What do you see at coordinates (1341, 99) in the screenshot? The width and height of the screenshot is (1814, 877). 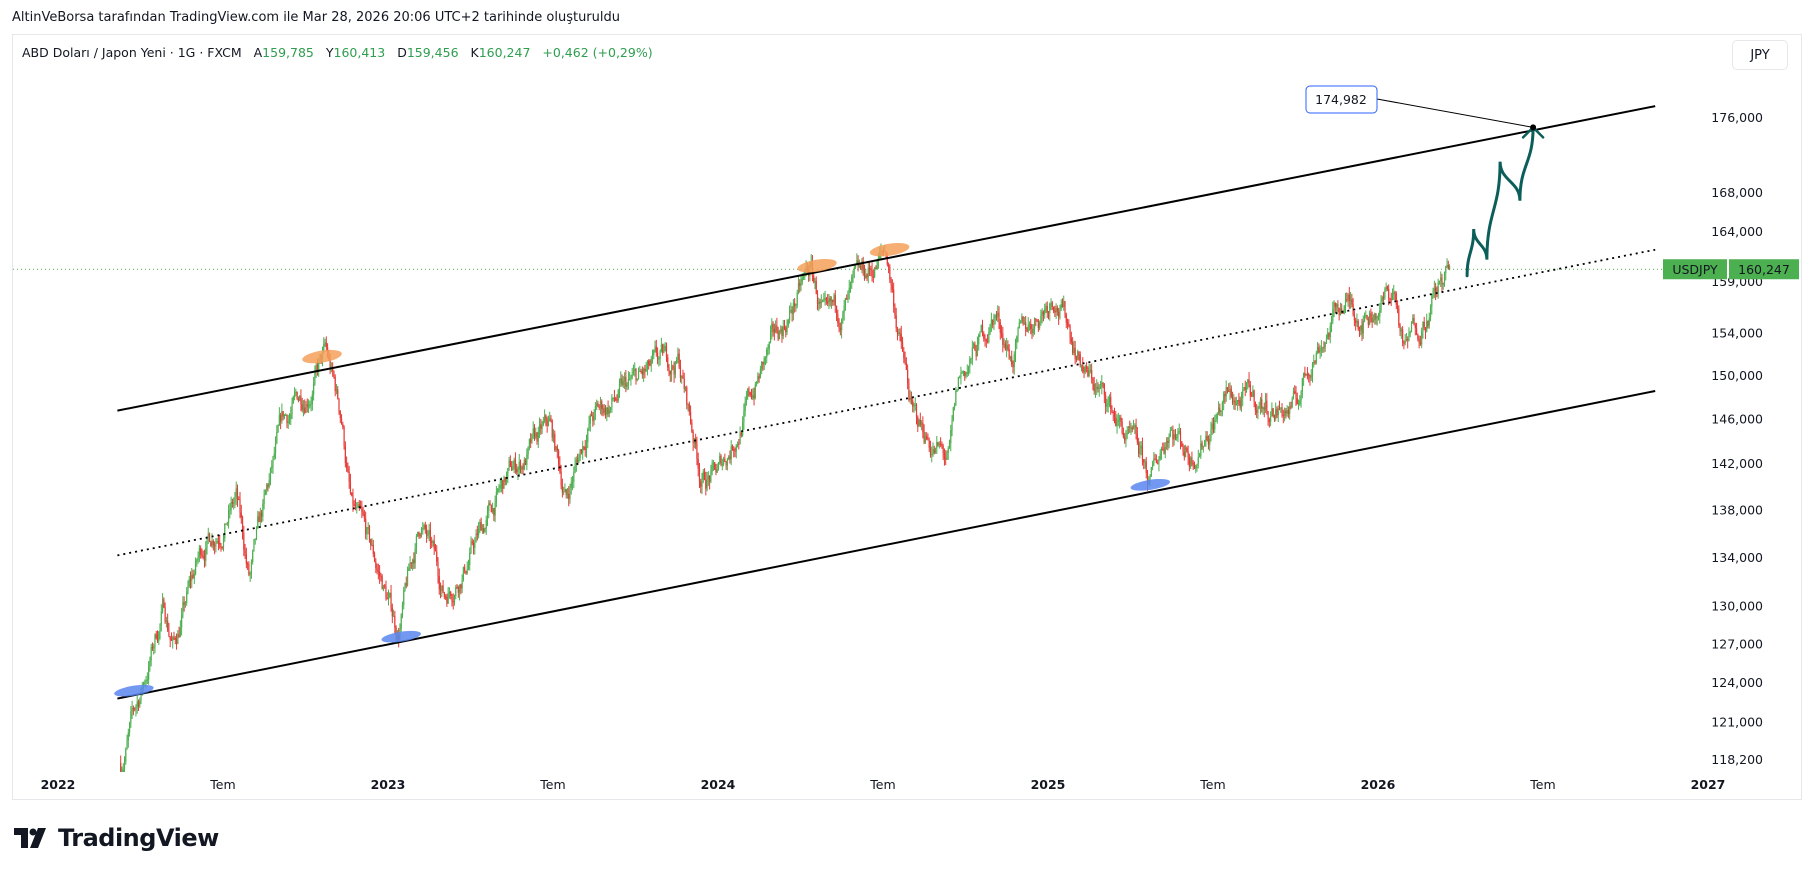 I see `target-label-box` at bounding box center [1341, 99].